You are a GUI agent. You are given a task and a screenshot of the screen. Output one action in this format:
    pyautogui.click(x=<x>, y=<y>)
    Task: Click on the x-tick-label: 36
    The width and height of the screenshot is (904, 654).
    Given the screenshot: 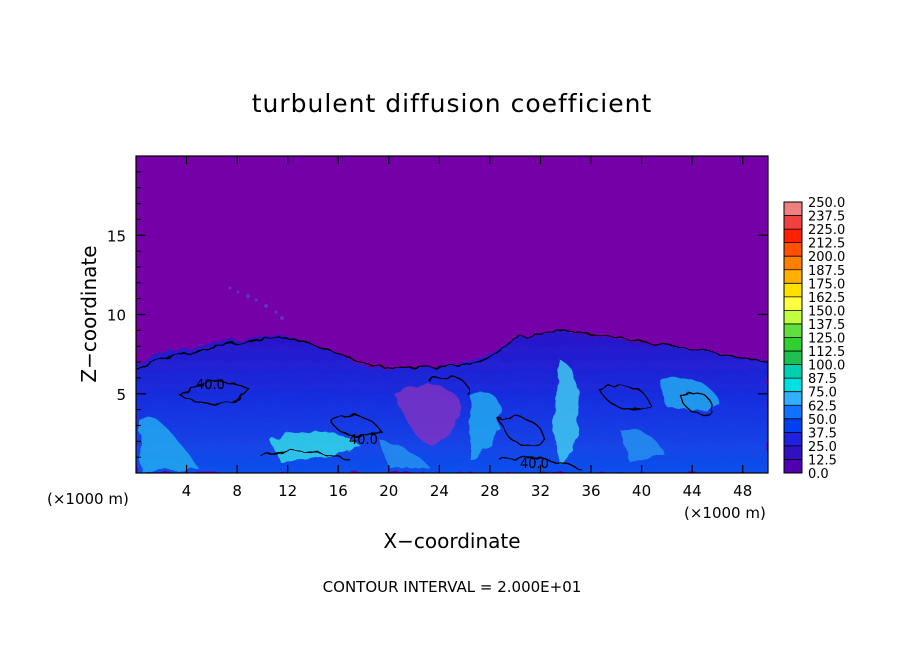 What is the action you would take?
    pyautogui.click(x=590, y=491)
    